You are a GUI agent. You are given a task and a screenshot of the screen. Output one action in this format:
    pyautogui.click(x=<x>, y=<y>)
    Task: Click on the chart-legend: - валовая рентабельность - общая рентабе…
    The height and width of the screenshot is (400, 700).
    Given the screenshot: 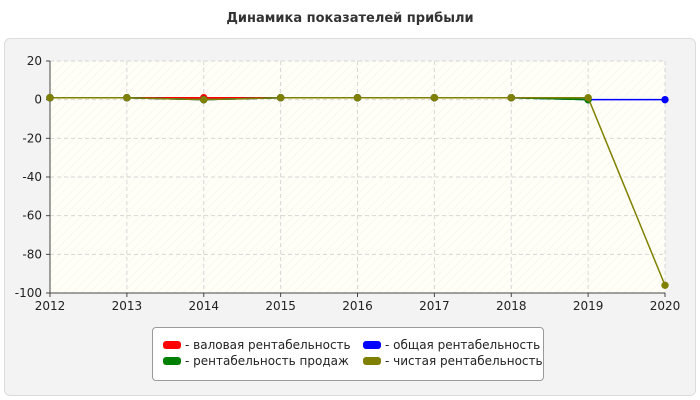 What is the action you would take?
    pyautogui.click(x=348, y=354)
    